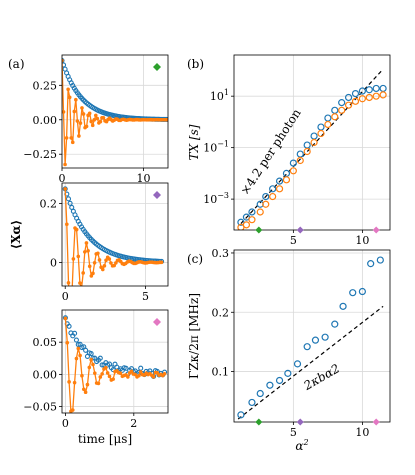 The width and height of the screenshot is (415, 475). Describe the element at coordinates (216, 147) in the screenshot. I see `tick-label-y: 10⁻¹` at that location.